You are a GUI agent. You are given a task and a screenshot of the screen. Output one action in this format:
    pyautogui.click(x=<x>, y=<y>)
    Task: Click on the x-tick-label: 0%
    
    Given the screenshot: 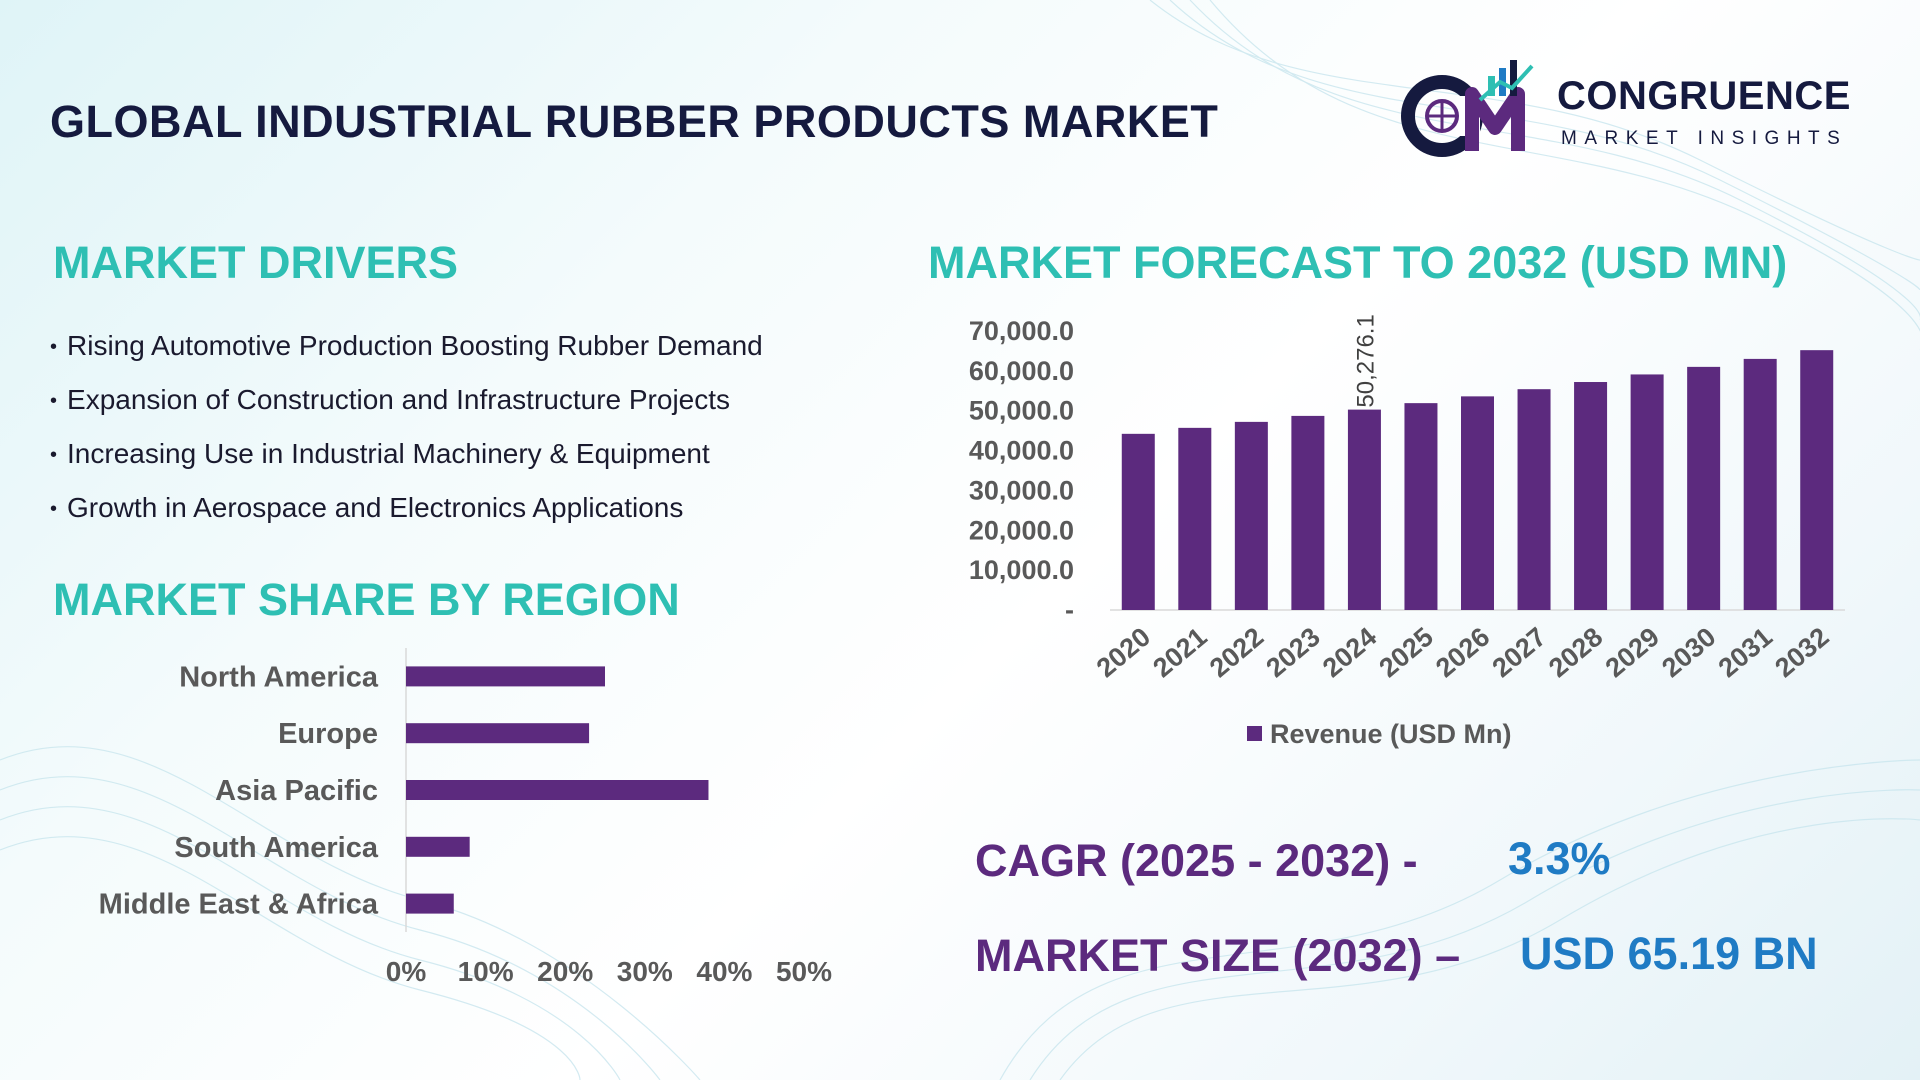 What is the action you would take?
    pyautogui.click(x=406, y=971)
    